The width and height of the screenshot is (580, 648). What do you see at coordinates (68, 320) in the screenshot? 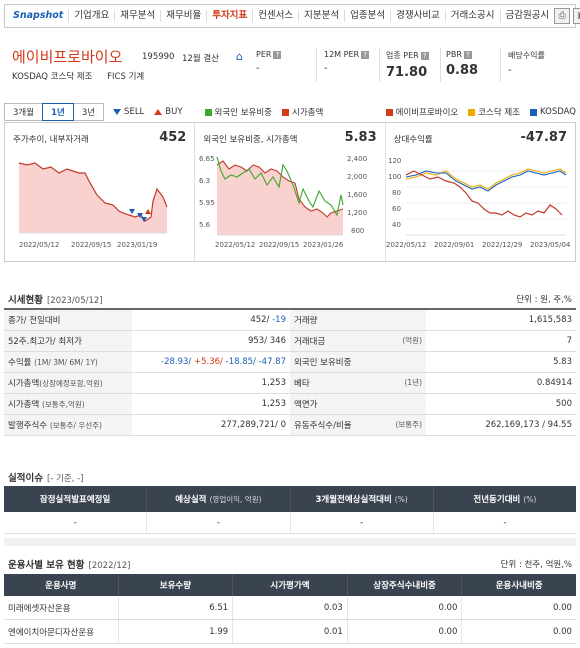
I see `close-label: 종가/ 전일대비` at bounding box center [68, 320].